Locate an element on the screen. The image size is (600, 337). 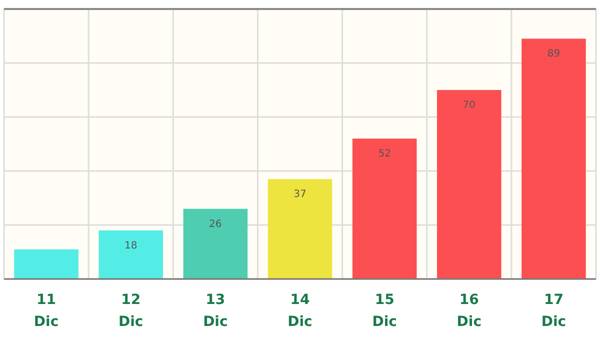
data-label: 70 is located at coordinates (469, 105).